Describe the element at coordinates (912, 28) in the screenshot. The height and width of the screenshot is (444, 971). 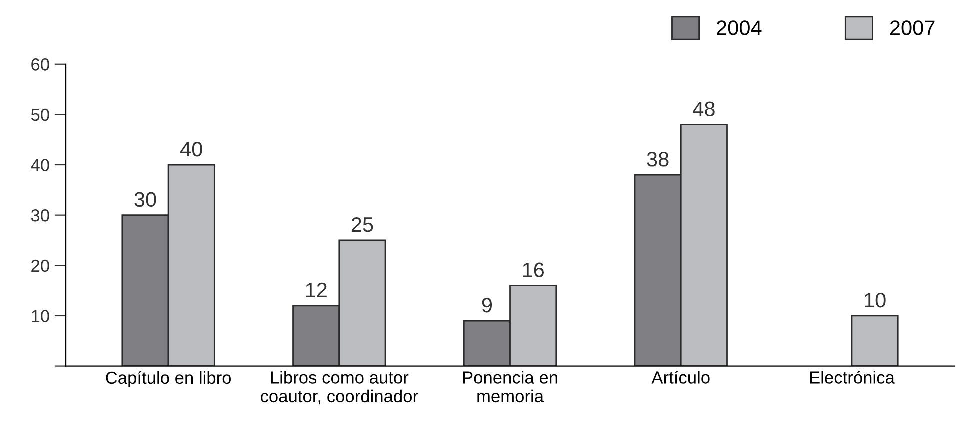
I see `legend-label: 2007` at that location.